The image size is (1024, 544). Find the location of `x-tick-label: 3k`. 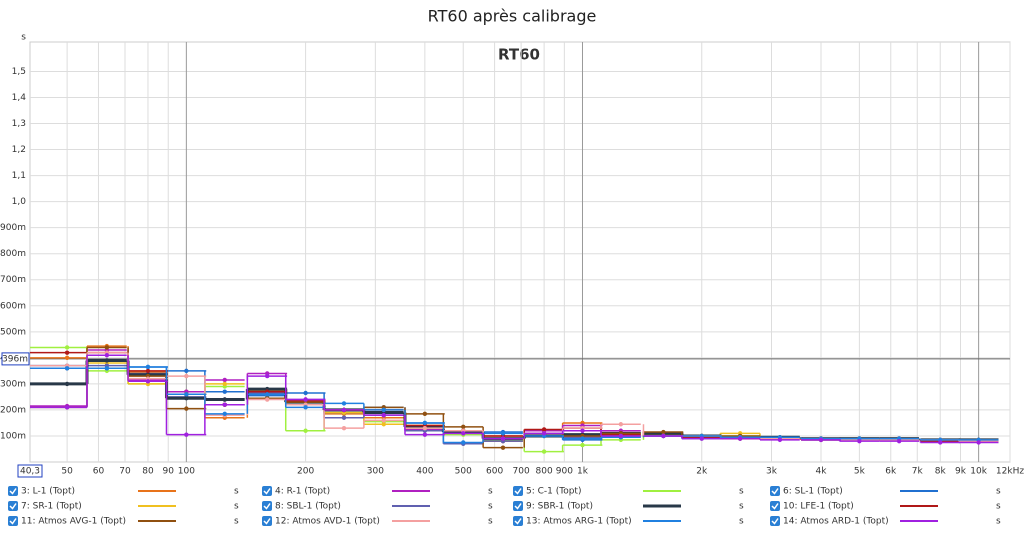

x-tick-label: 3k is located at coordinates (772, 472).